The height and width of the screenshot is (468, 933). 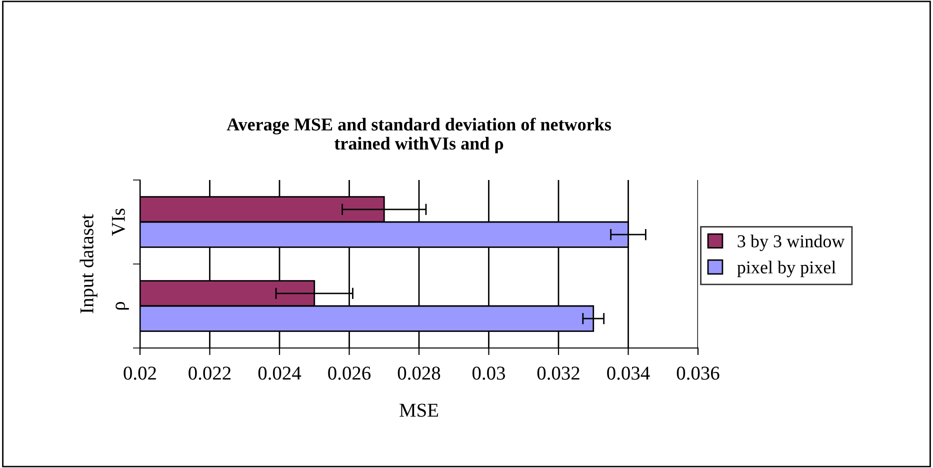 I want to click on y-tick-label: ρ, so click(x=122, y=306).